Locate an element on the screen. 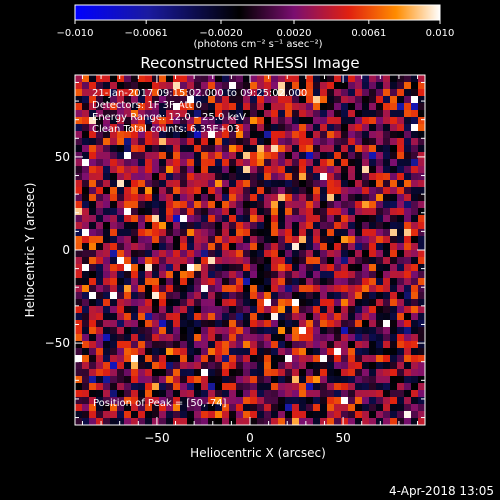 The width and height of the screenshot is (500, 500). x-tick-label: 50 is located at coordinates (342, 438).